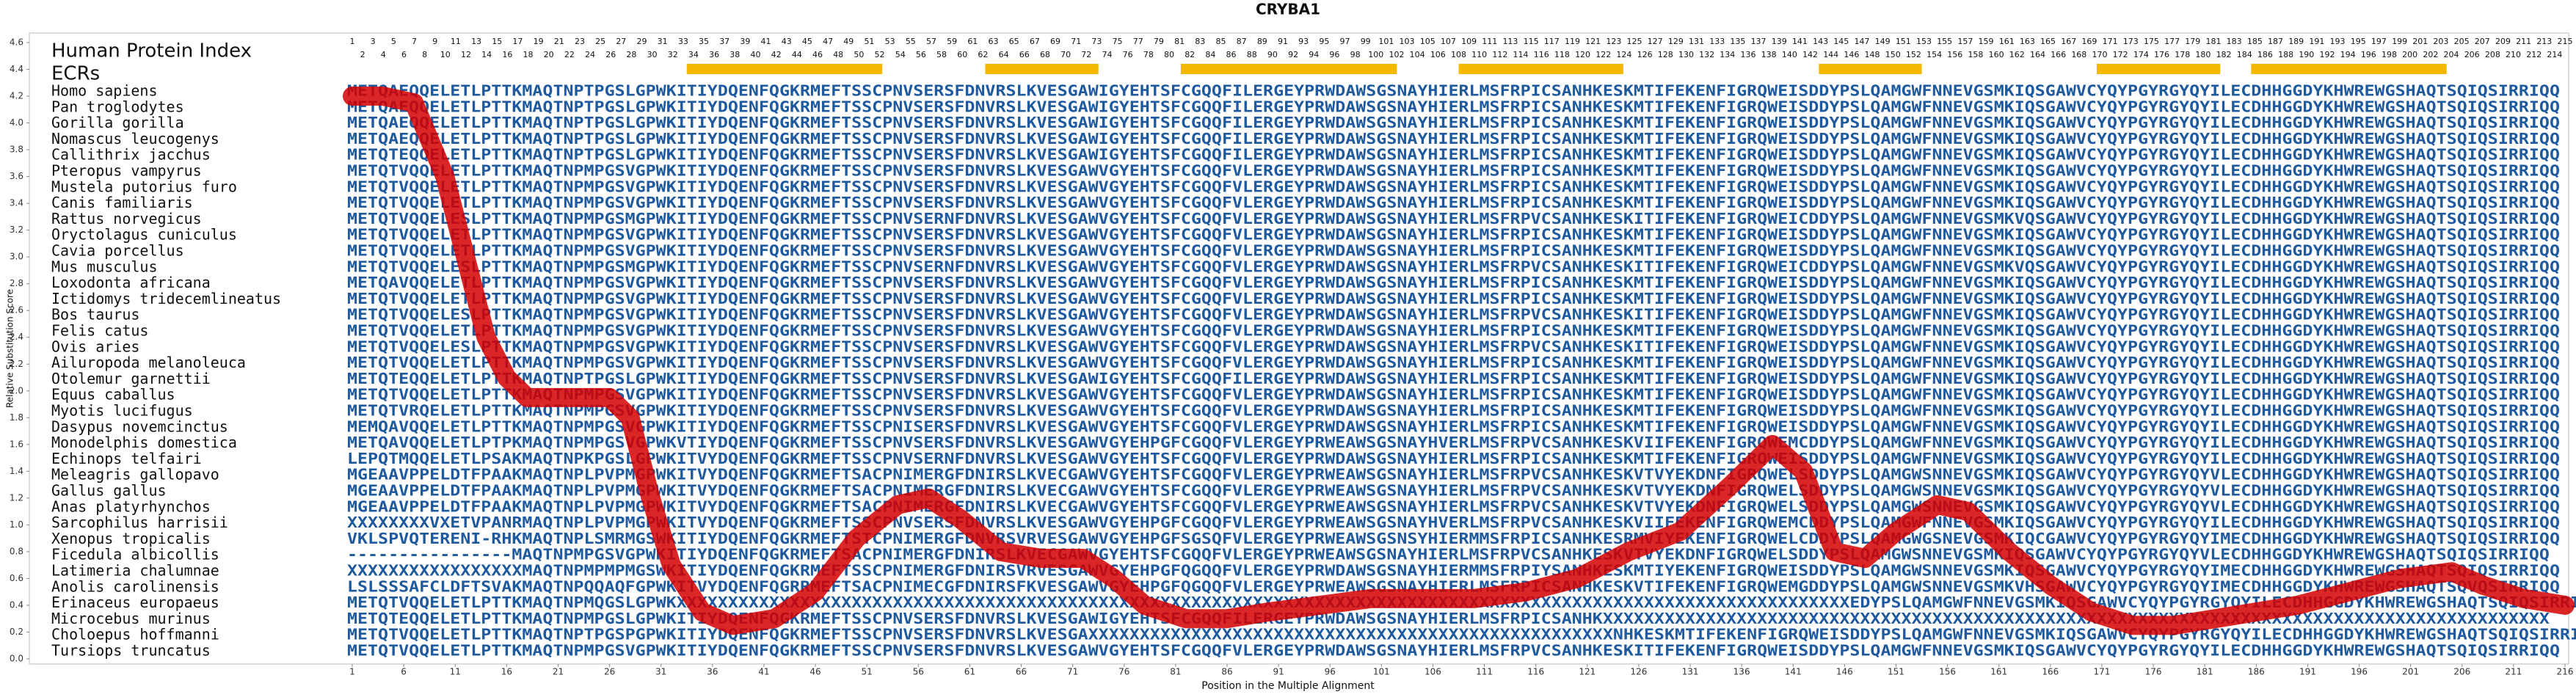  Describe the element at coordinates (1861, 41) in the screenshot. I see `protein-index: 147` at that location.